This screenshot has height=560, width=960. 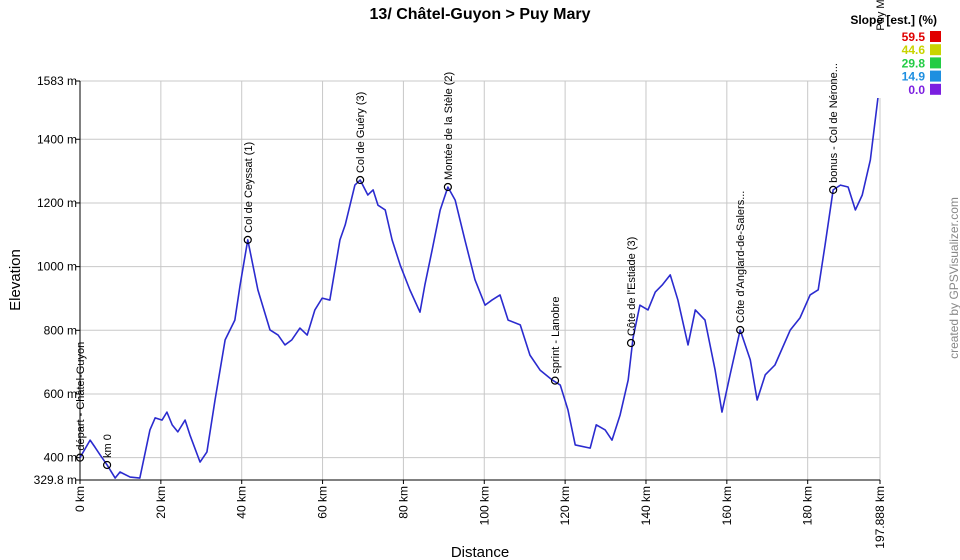 I want to click on legend-label: 59.5, so click(x=914, y=37).